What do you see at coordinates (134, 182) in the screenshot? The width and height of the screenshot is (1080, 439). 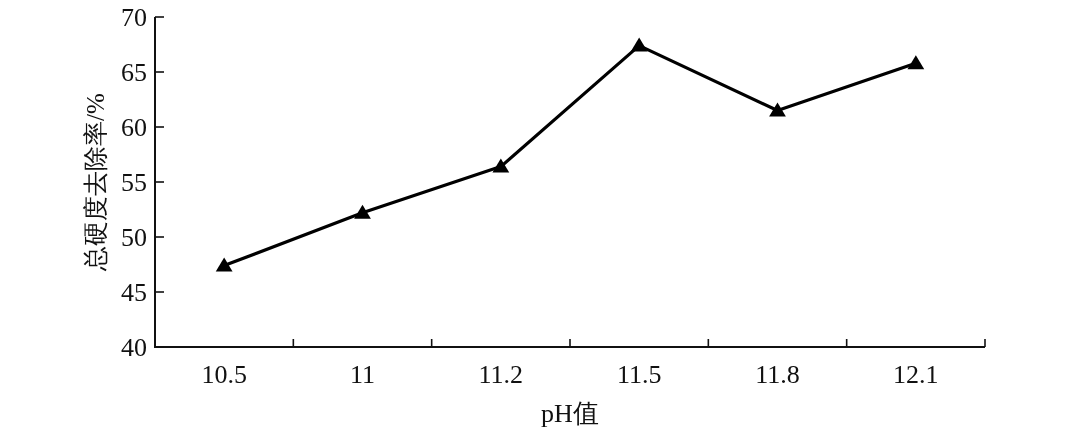 I see `y-tick-label: 55` at bounding box center [134, 182].